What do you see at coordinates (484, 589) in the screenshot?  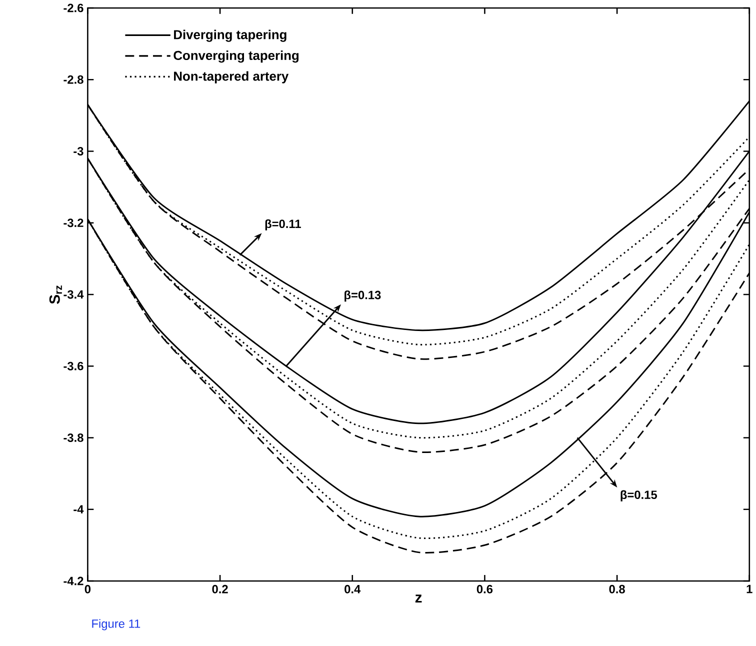 I see `x-tick-label: 0.6` at bounding box center [484, 589].